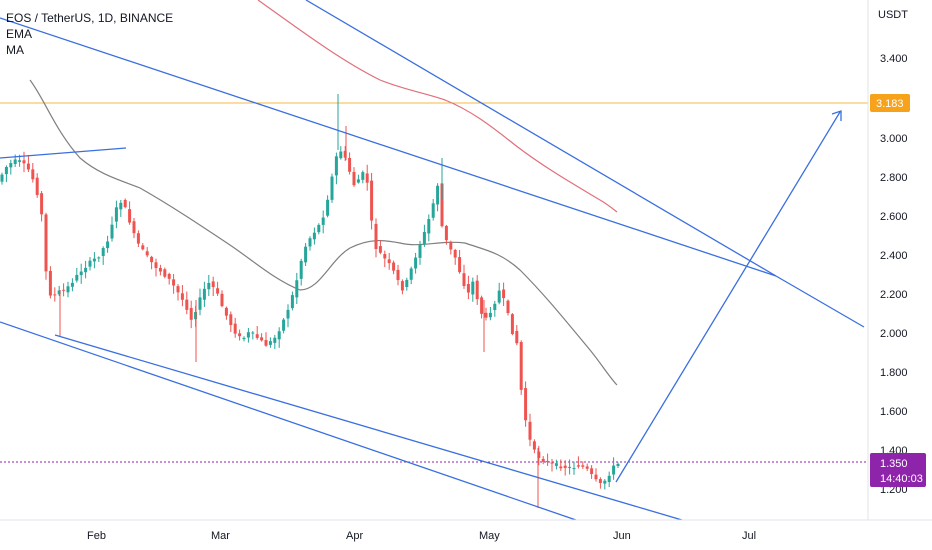 The image size is (932, 550). What do you see at coordinates (63, 153) in the screenshot?
I see `trendline-short` at bounding box center [63, 153].